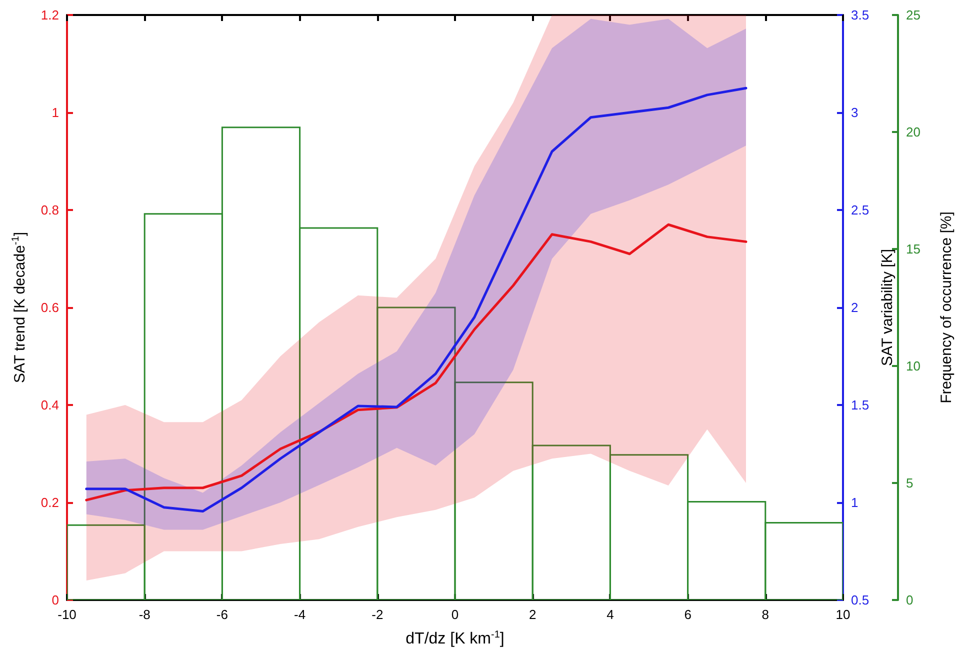  Describe the element at coordinates (854, 112) in the screenshot. I see `y2-tick-label: 3` at that location.